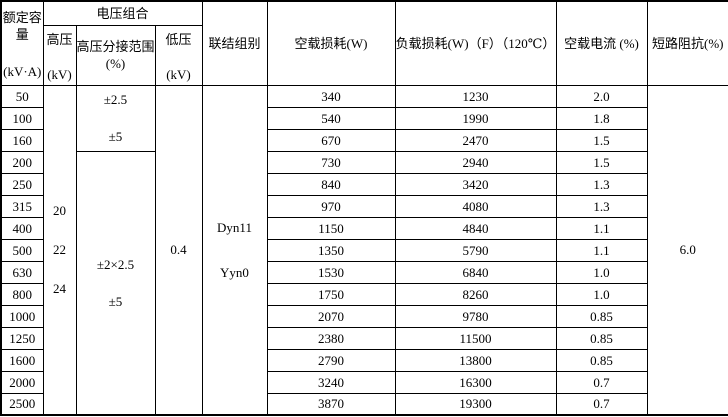  What do you see at coordinates (59, 289) in the screenshot?
I see `hv-voltage-24: 24` at bounding box center [59, 289].